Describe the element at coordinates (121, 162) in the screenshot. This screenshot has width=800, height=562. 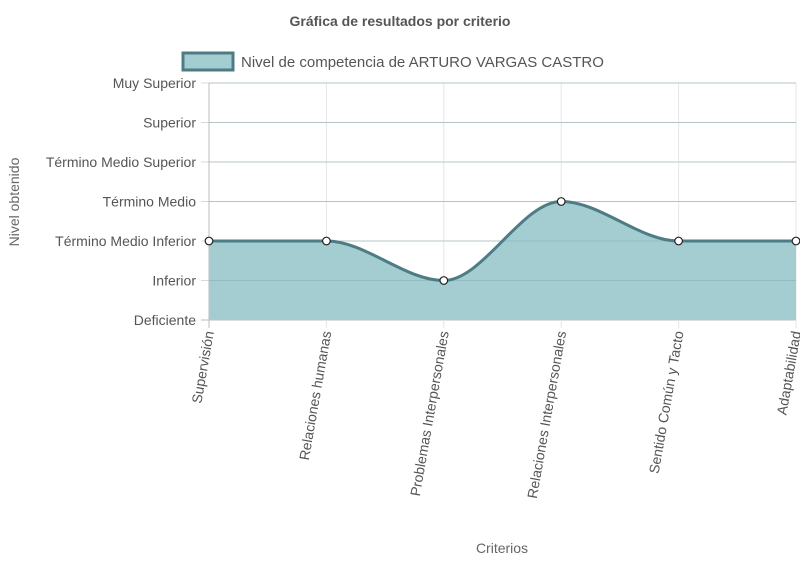
I see `y-tick-label: Término Medio Superior` at that location.